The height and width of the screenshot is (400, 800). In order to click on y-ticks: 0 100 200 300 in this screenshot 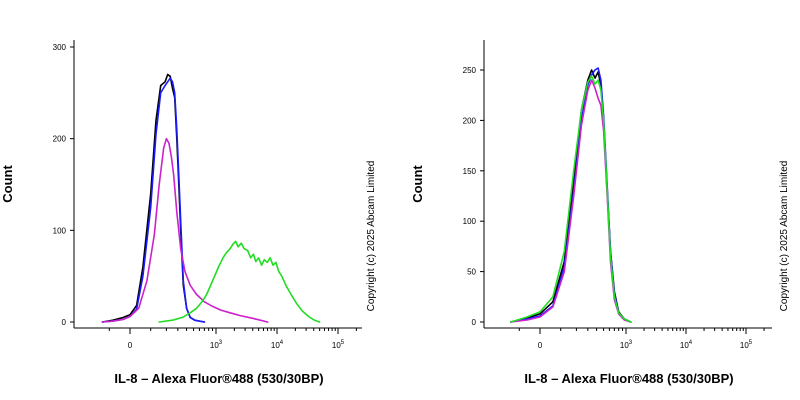, I will do `click(63, 185)`.